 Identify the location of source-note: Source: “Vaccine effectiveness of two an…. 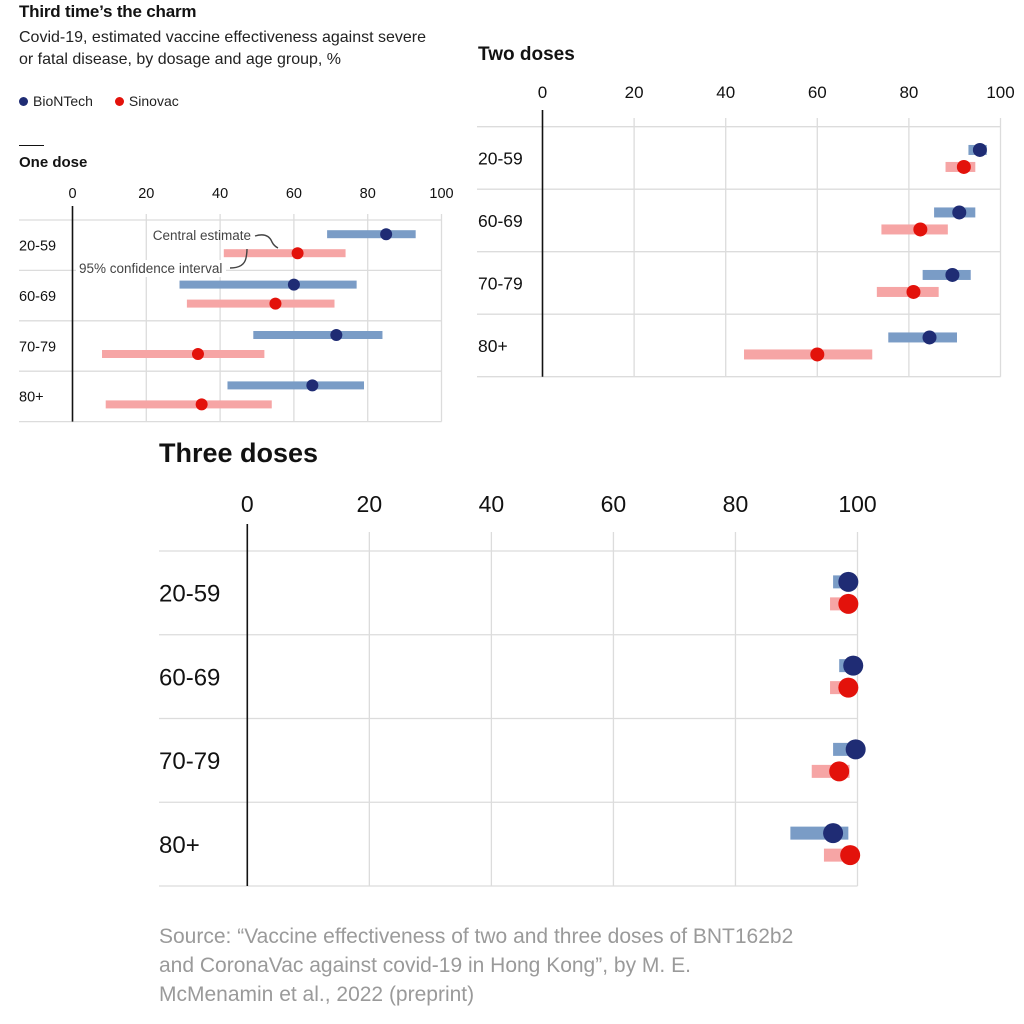
(476, 965).